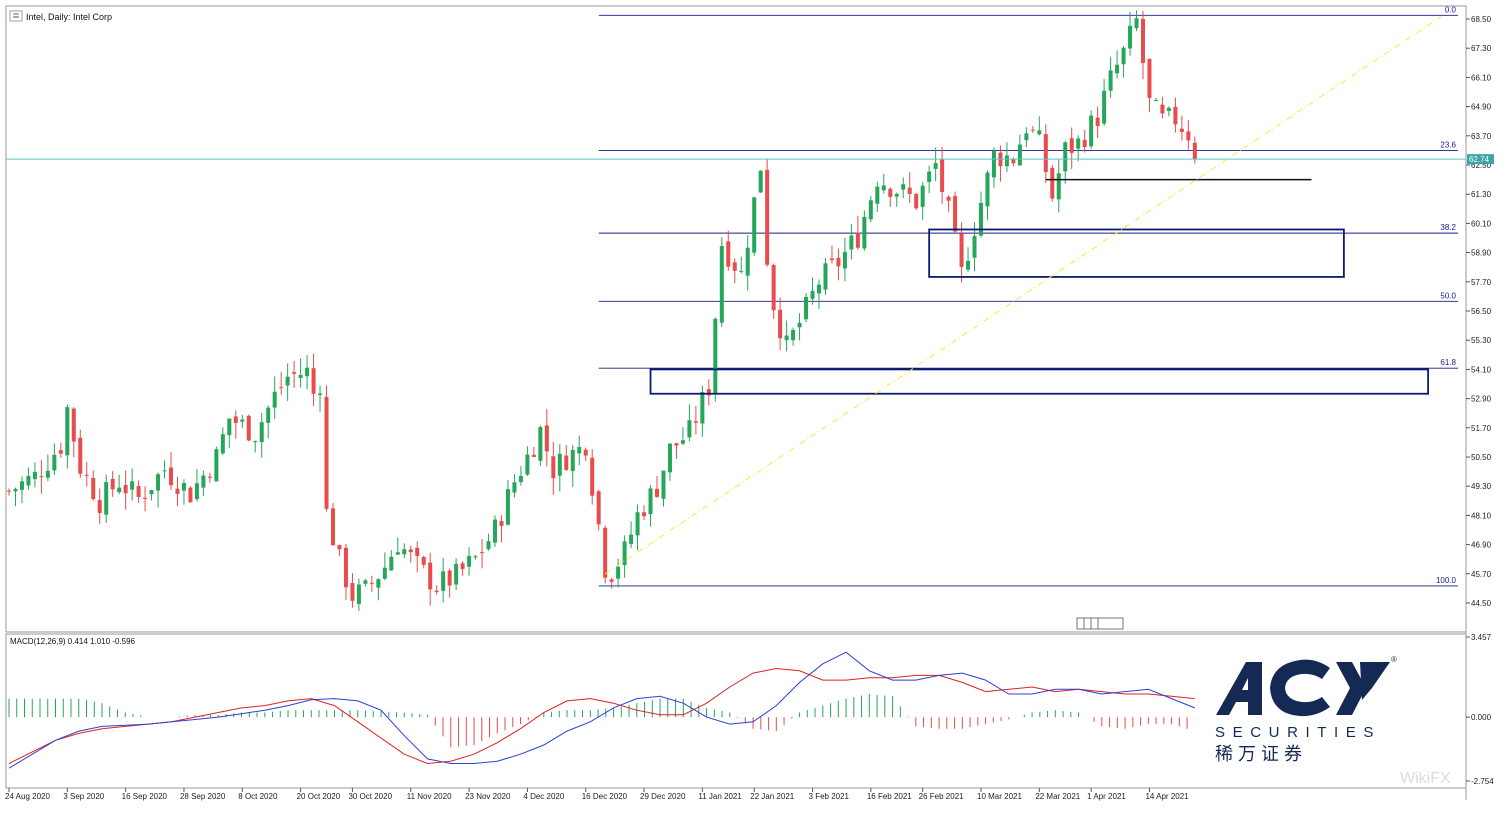 Image resolution: width=1508 pixels, height=818 pixels. Describe the element at coordinates (1351, 688) in the screenshot. I see `logo-chevron-left` at that location.